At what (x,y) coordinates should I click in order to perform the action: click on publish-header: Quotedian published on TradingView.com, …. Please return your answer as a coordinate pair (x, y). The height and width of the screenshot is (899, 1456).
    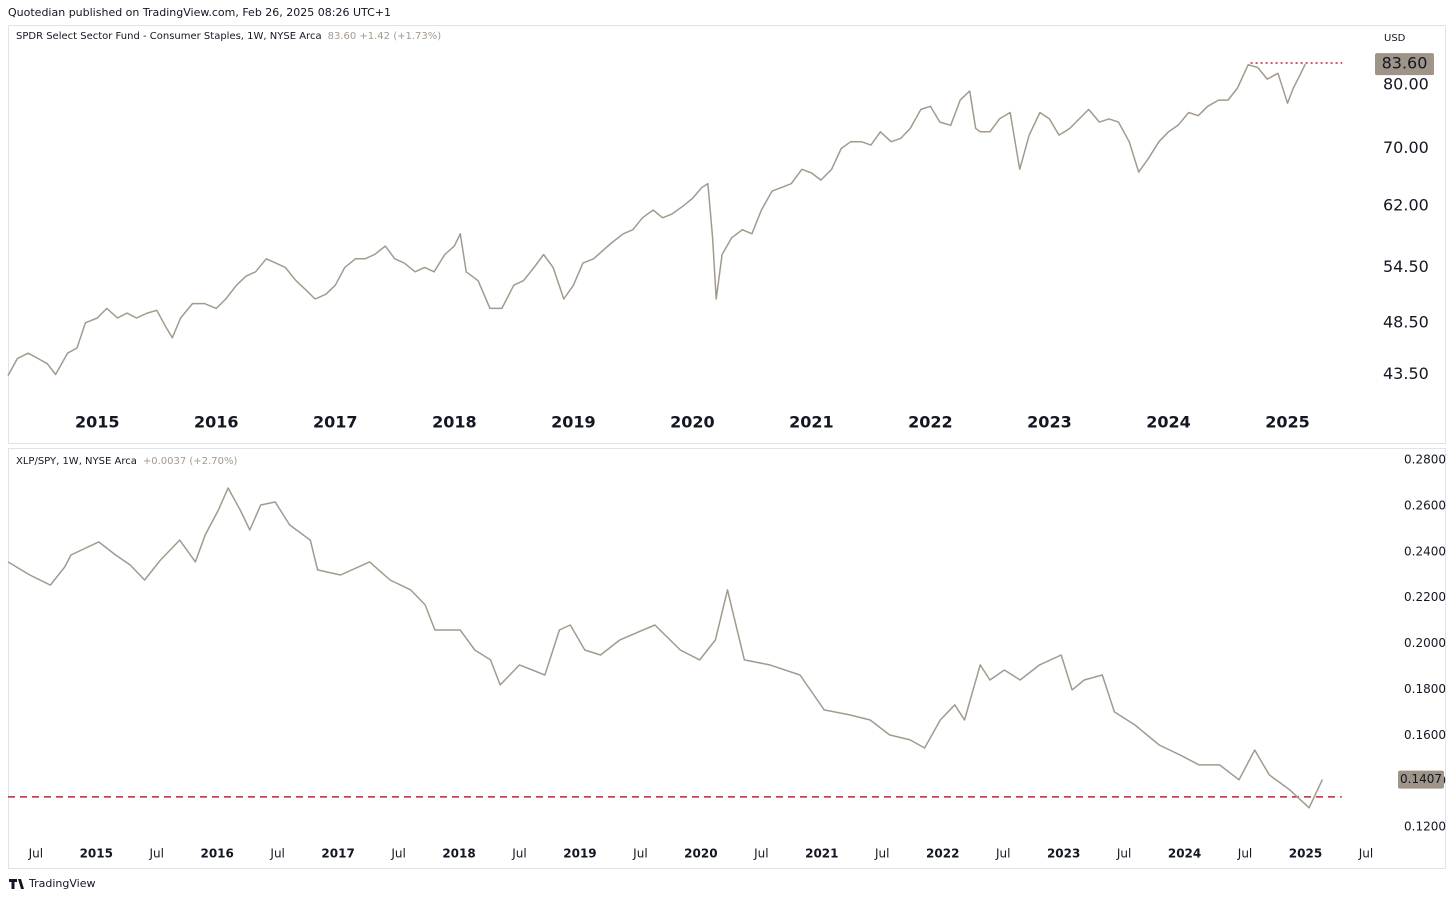
    Looking at the image, I should click on (199, 12).